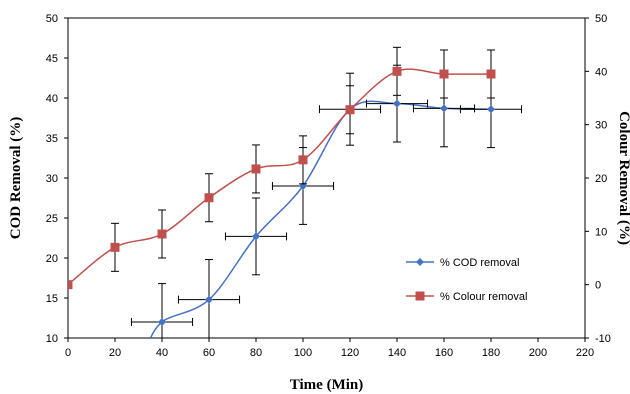 The height and width of the screenshot is (394, 630). What do you see at coordinates (52, 259) in the screenshot?
I see `y-tick-label: 20` at bounding box center [52, 259].